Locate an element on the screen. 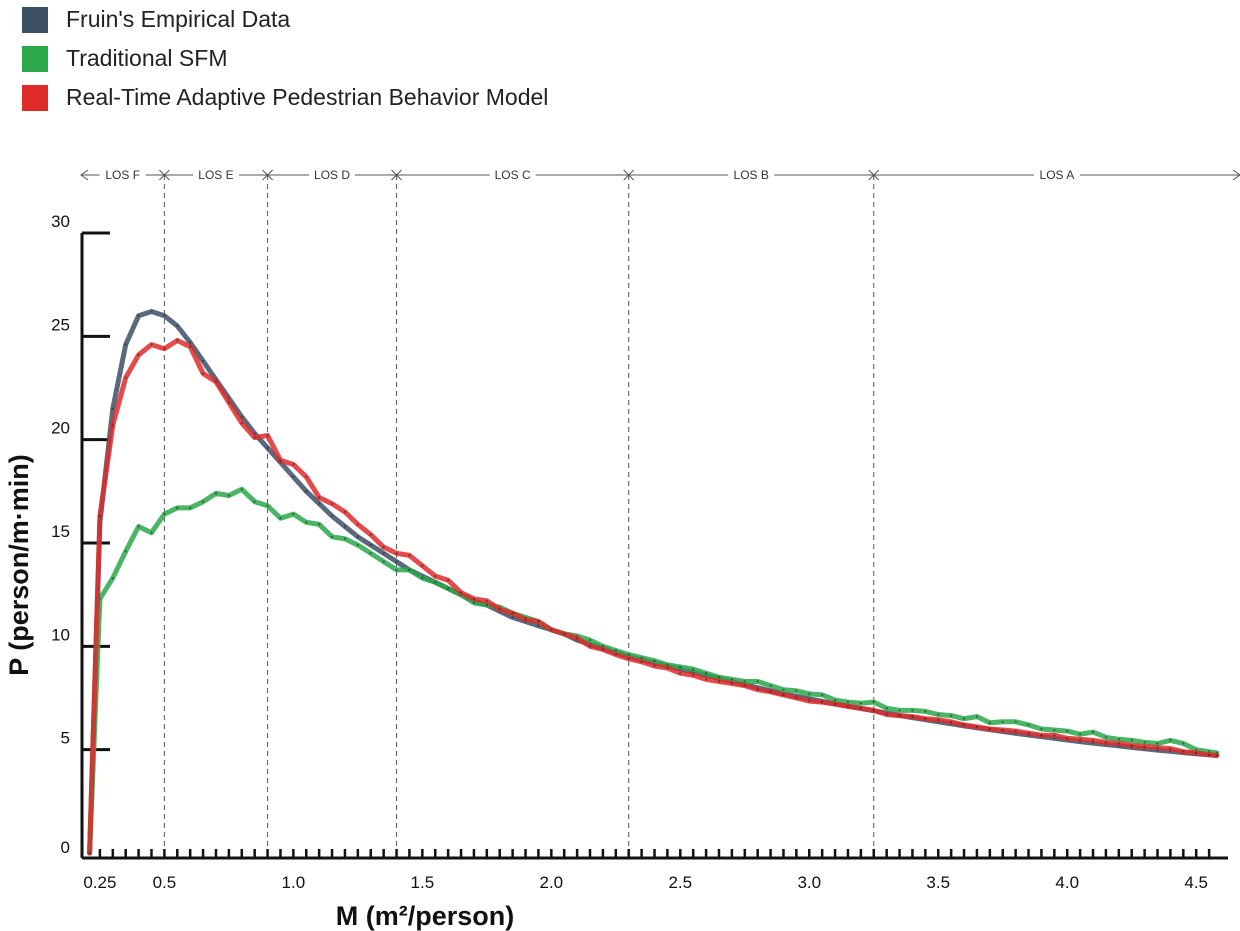 Image resolution: width=1240 pixels, height=931 pixels. y-tick-label: 30 is located at coordinates (60, 221).